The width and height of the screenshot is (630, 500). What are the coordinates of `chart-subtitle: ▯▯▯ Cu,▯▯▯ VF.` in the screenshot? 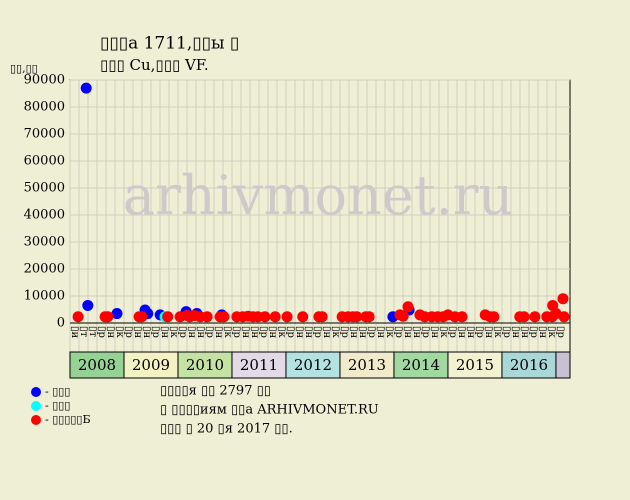 It's located at (154, 65).